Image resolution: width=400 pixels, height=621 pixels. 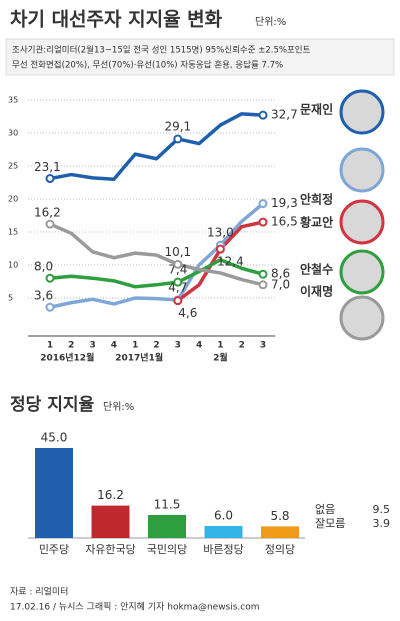 What do you see at coordinates (118, 406) in the screenshot?
I see `bar-unit: 단위:%` at bounding box center [118, 406].